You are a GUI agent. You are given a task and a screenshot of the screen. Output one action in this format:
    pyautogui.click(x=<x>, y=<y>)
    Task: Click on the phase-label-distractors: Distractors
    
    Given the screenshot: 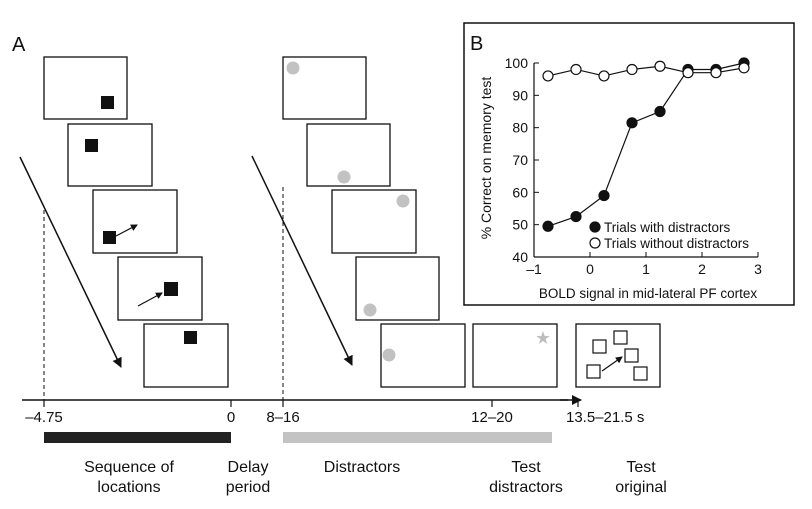 What is the action you would take?
    pyautogui.click(x=362, y=468)
    